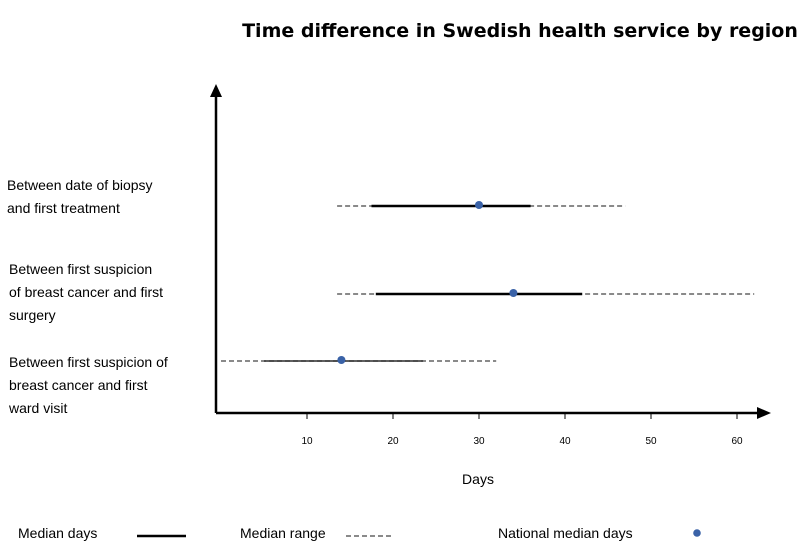 The height and width of the screenshot is (560, 800). What do you see at coordinates (764, 413) in the screenshot?
I see `x-axis-arrow` at bounding box center [764, 413].